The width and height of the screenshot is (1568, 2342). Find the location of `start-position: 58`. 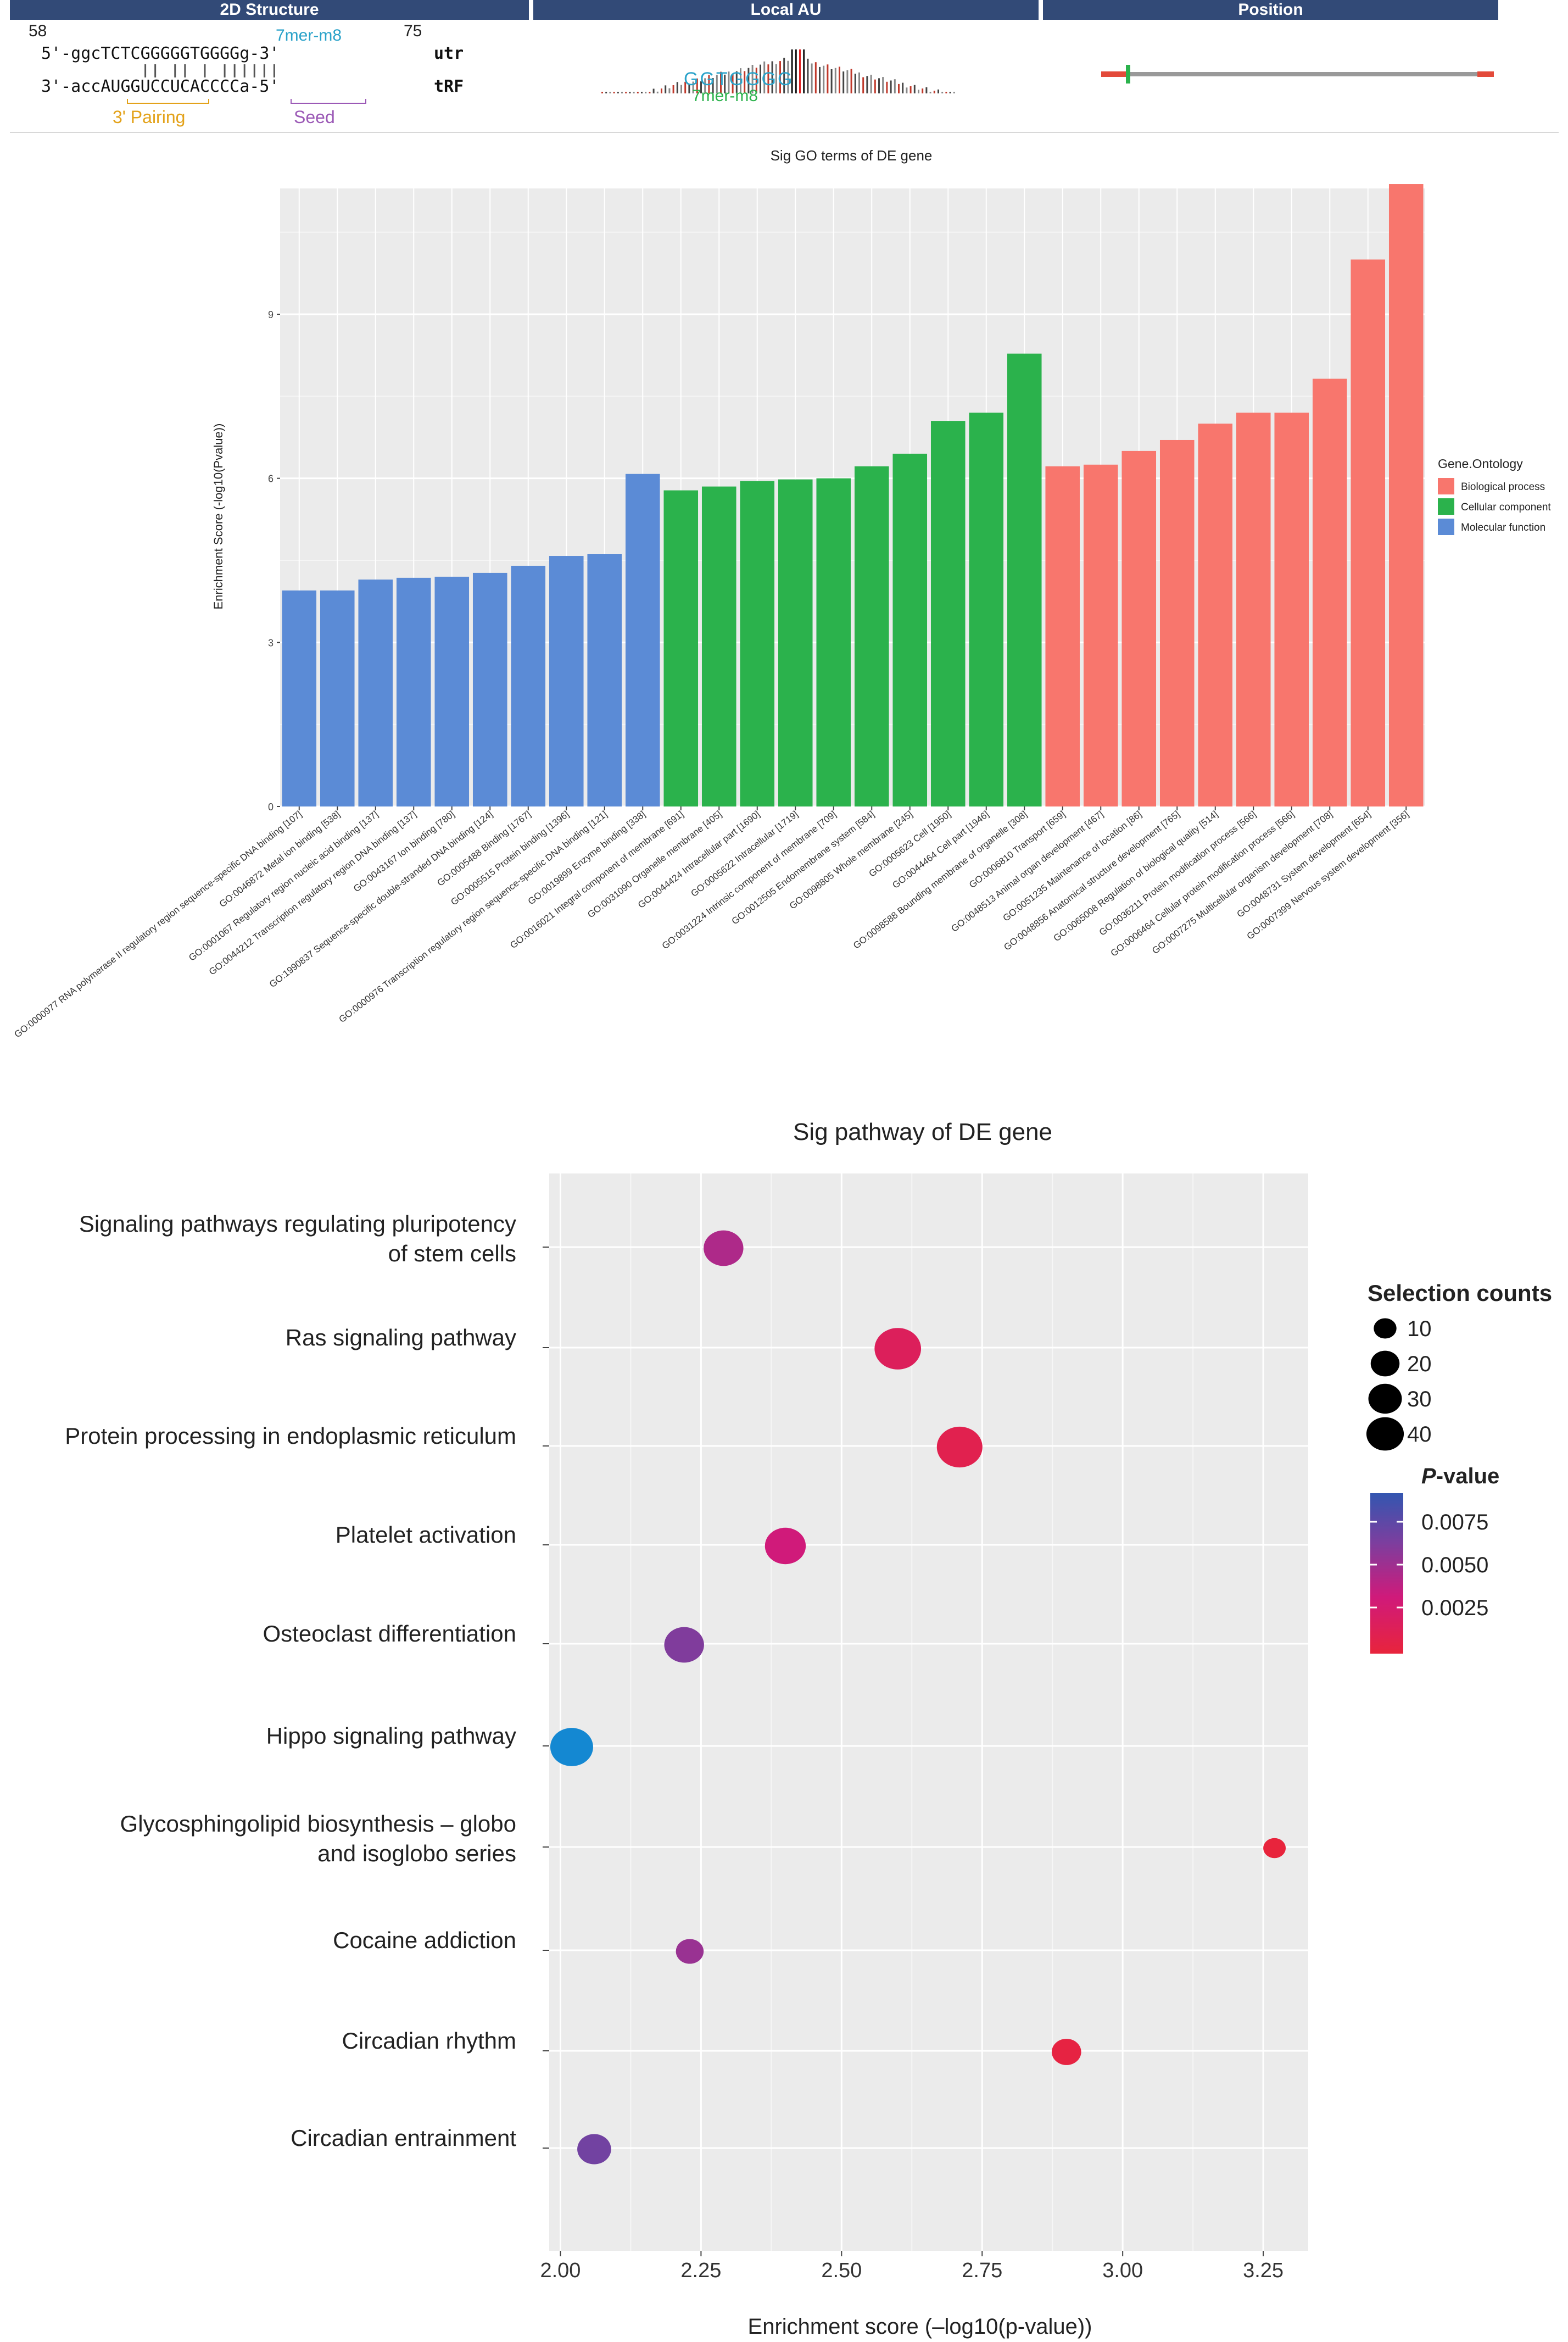

start-position: 58 is located at coordinates (38, 31).